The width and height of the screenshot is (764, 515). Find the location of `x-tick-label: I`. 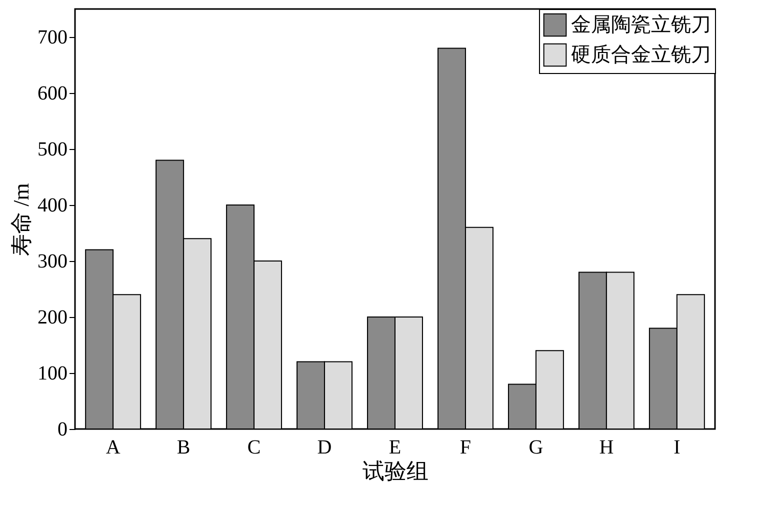

x-tick-label: I is located at coordinates (677, 447).